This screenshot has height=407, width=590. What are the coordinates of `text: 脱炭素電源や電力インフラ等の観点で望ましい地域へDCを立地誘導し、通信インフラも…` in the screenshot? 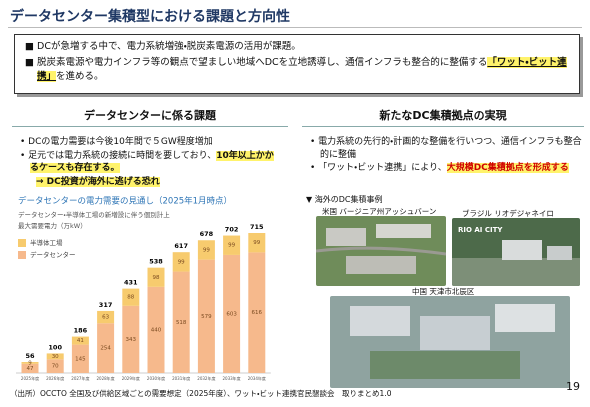 It's located at (262, 62).